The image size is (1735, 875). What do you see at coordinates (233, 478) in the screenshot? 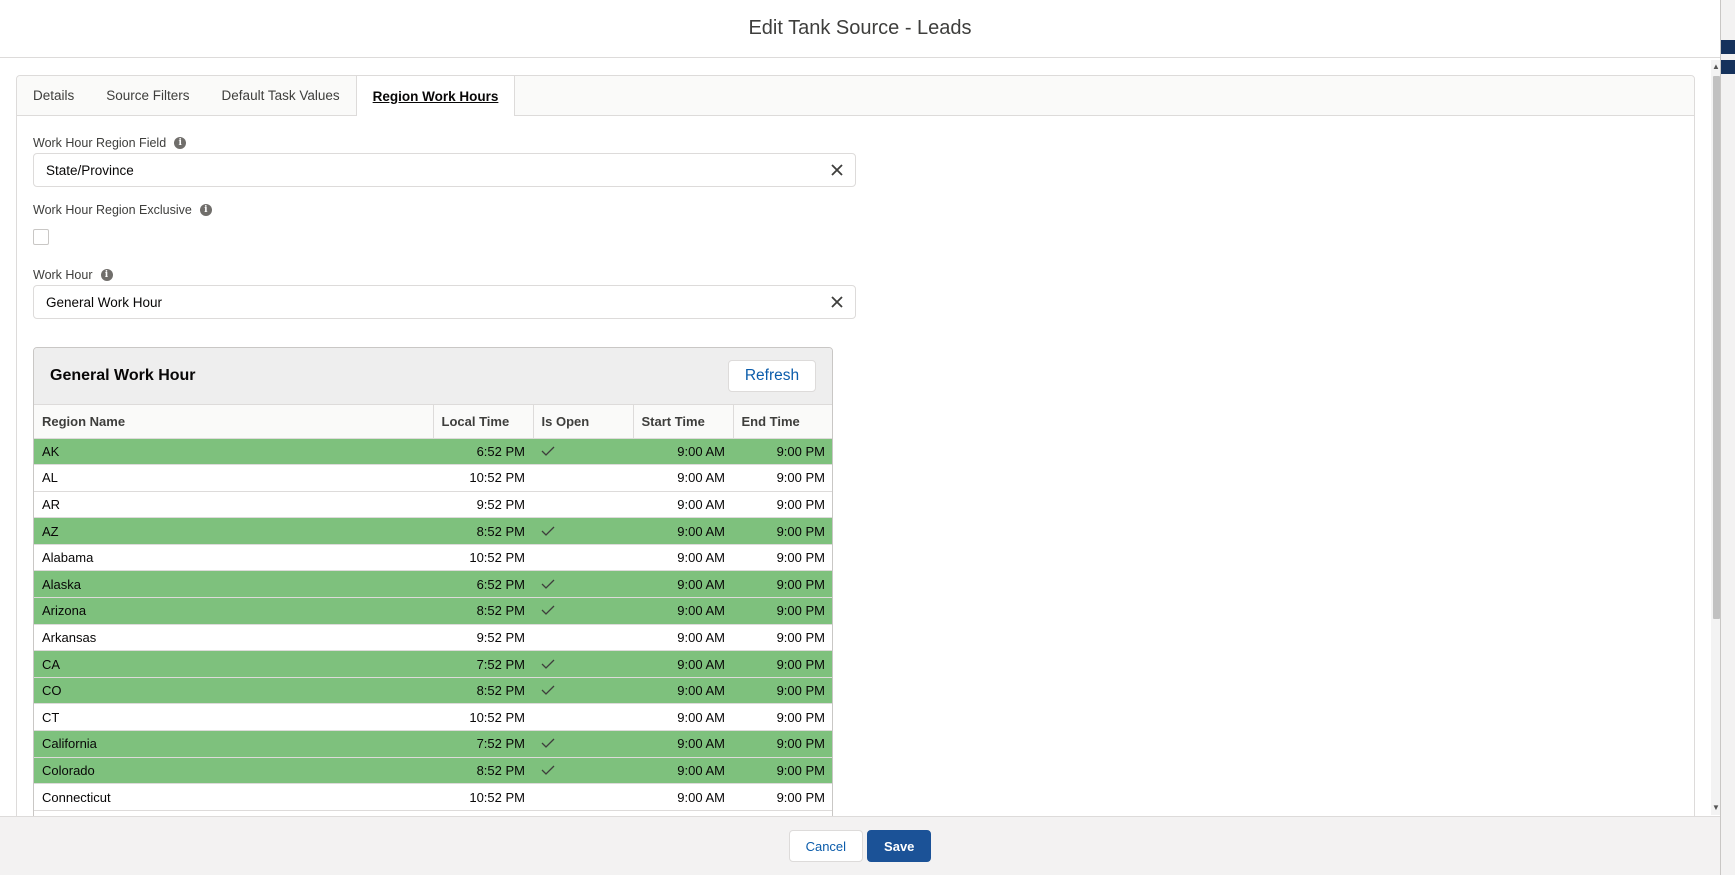
I see `cell-region-name: AL` at bounding box center [233, 478].